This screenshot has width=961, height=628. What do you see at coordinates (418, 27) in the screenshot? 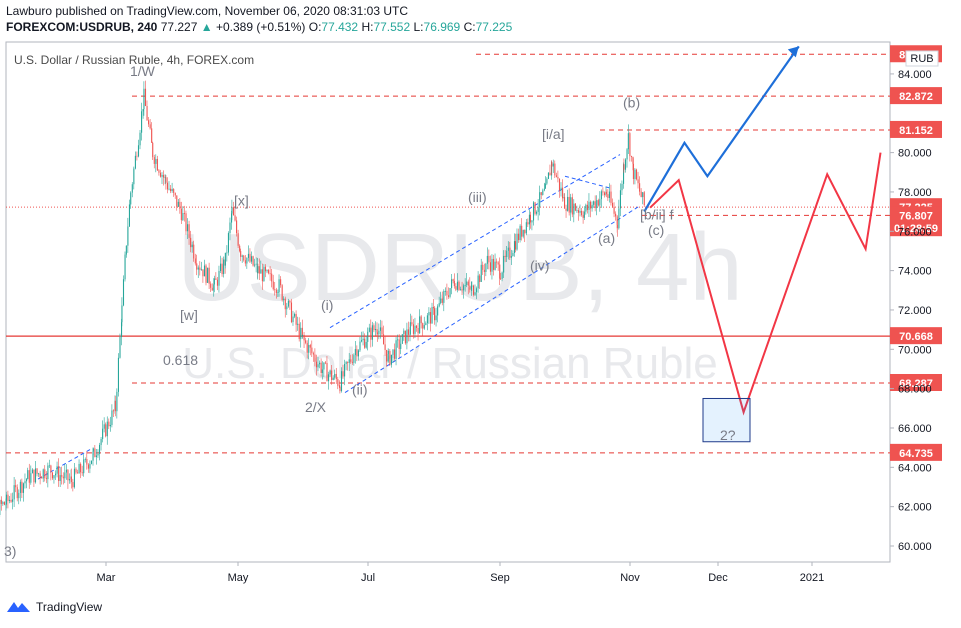
I see `low-label: L:` at bounding box center [418, 27].